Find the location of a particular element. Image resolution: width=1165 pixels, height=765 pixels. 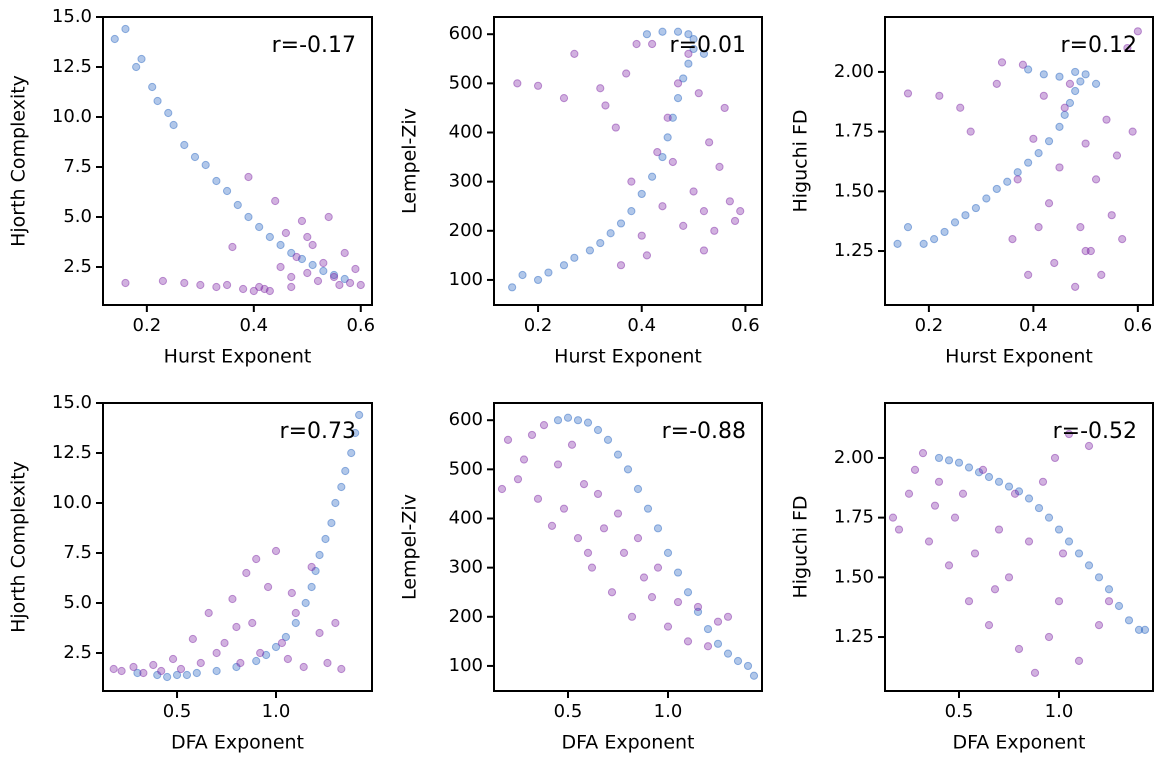

x-tick-label: 0.5 is located at coordinates (959, 711).